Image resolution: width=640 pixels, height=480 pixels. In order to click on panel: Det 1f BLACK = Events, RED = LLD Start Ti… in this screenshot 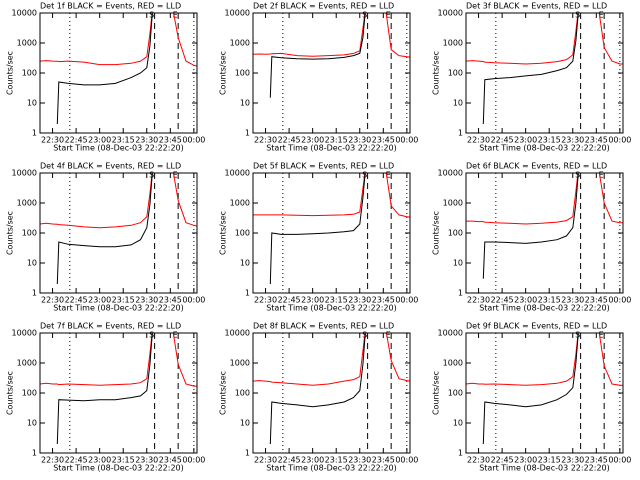, I will do `click(106, 77)`.